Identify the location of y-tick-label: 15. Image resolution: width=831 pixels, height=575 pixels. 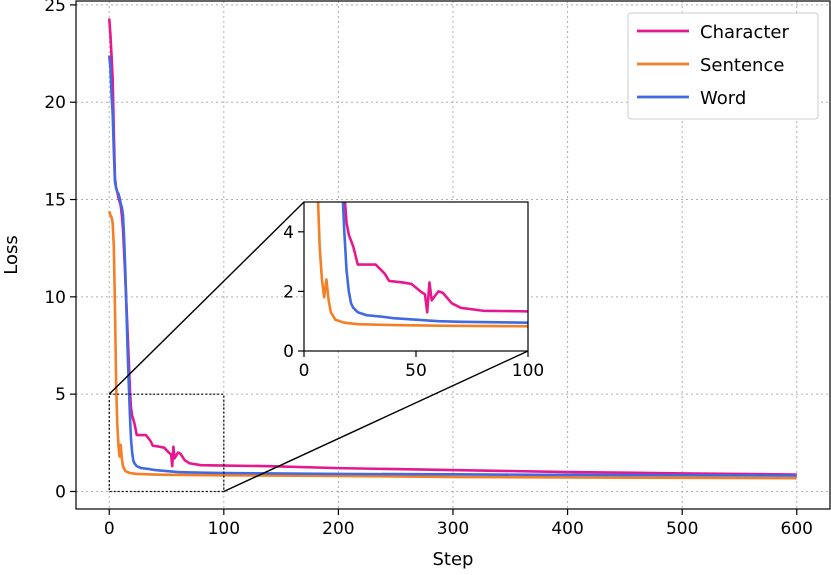
(55, 201).